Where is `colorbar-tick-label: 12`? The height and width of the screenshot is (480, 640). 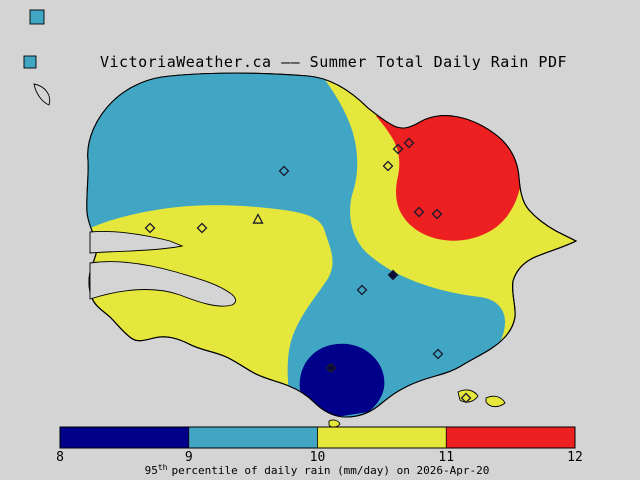
colorbar-tick-label: 12 is located at coordinates (575, 457).